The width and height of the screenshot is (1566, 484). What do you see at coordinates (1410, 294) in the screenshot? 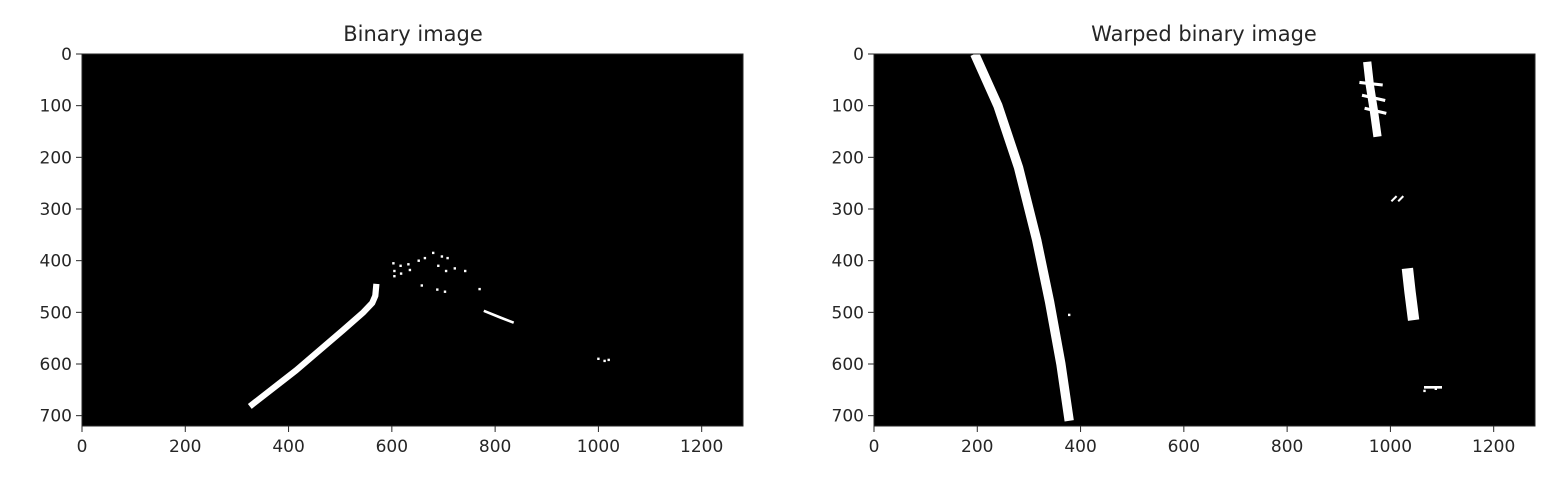
I see `lane-pixel-stroke` at bounding box center [1410, 294].